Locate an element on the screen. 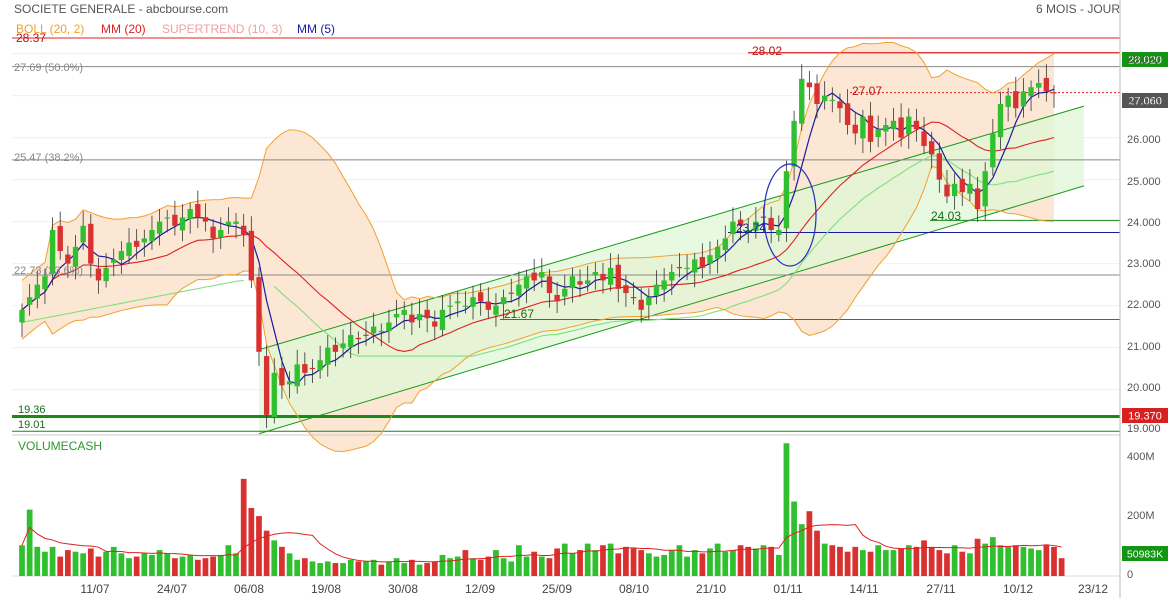  badge-last-bg is located at coordinates (1145, 100).